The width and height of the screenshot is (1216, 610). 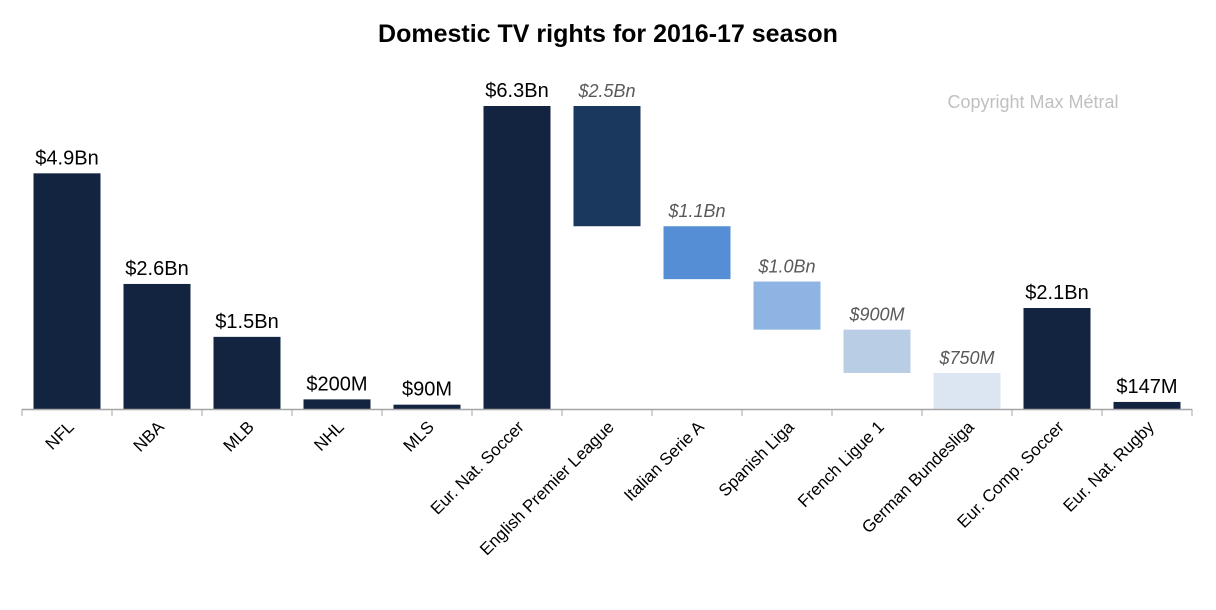 I want to click on category-label: French Ligue 1, so click(x=841, y=464).